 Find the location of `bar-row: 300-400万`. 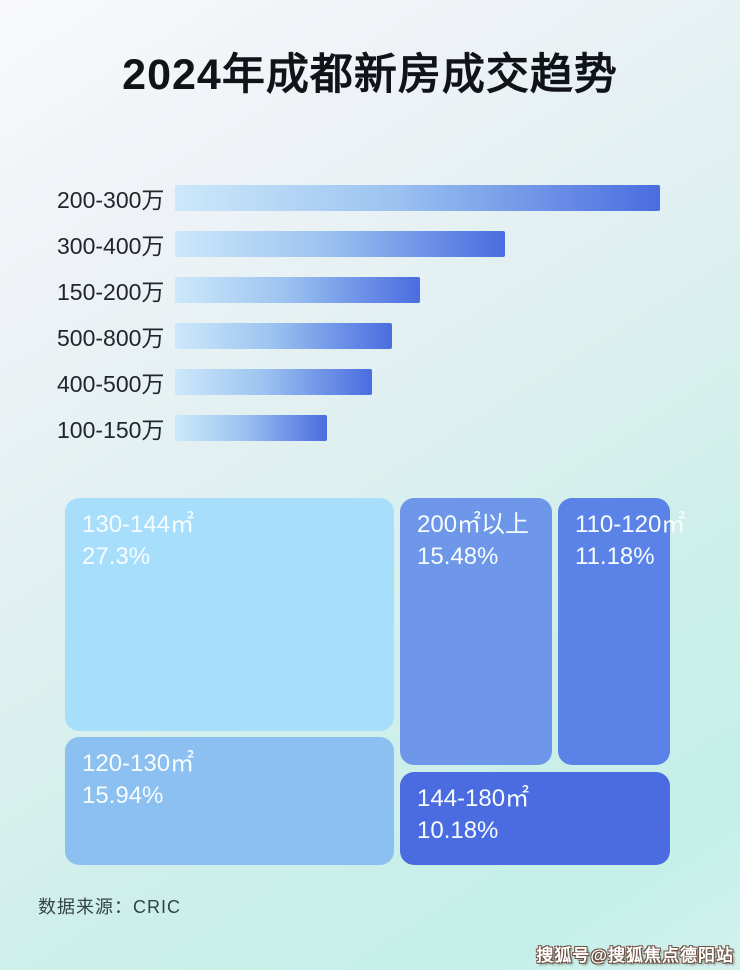

bar-row: 300-400万 is located at coordinates (358, 244).